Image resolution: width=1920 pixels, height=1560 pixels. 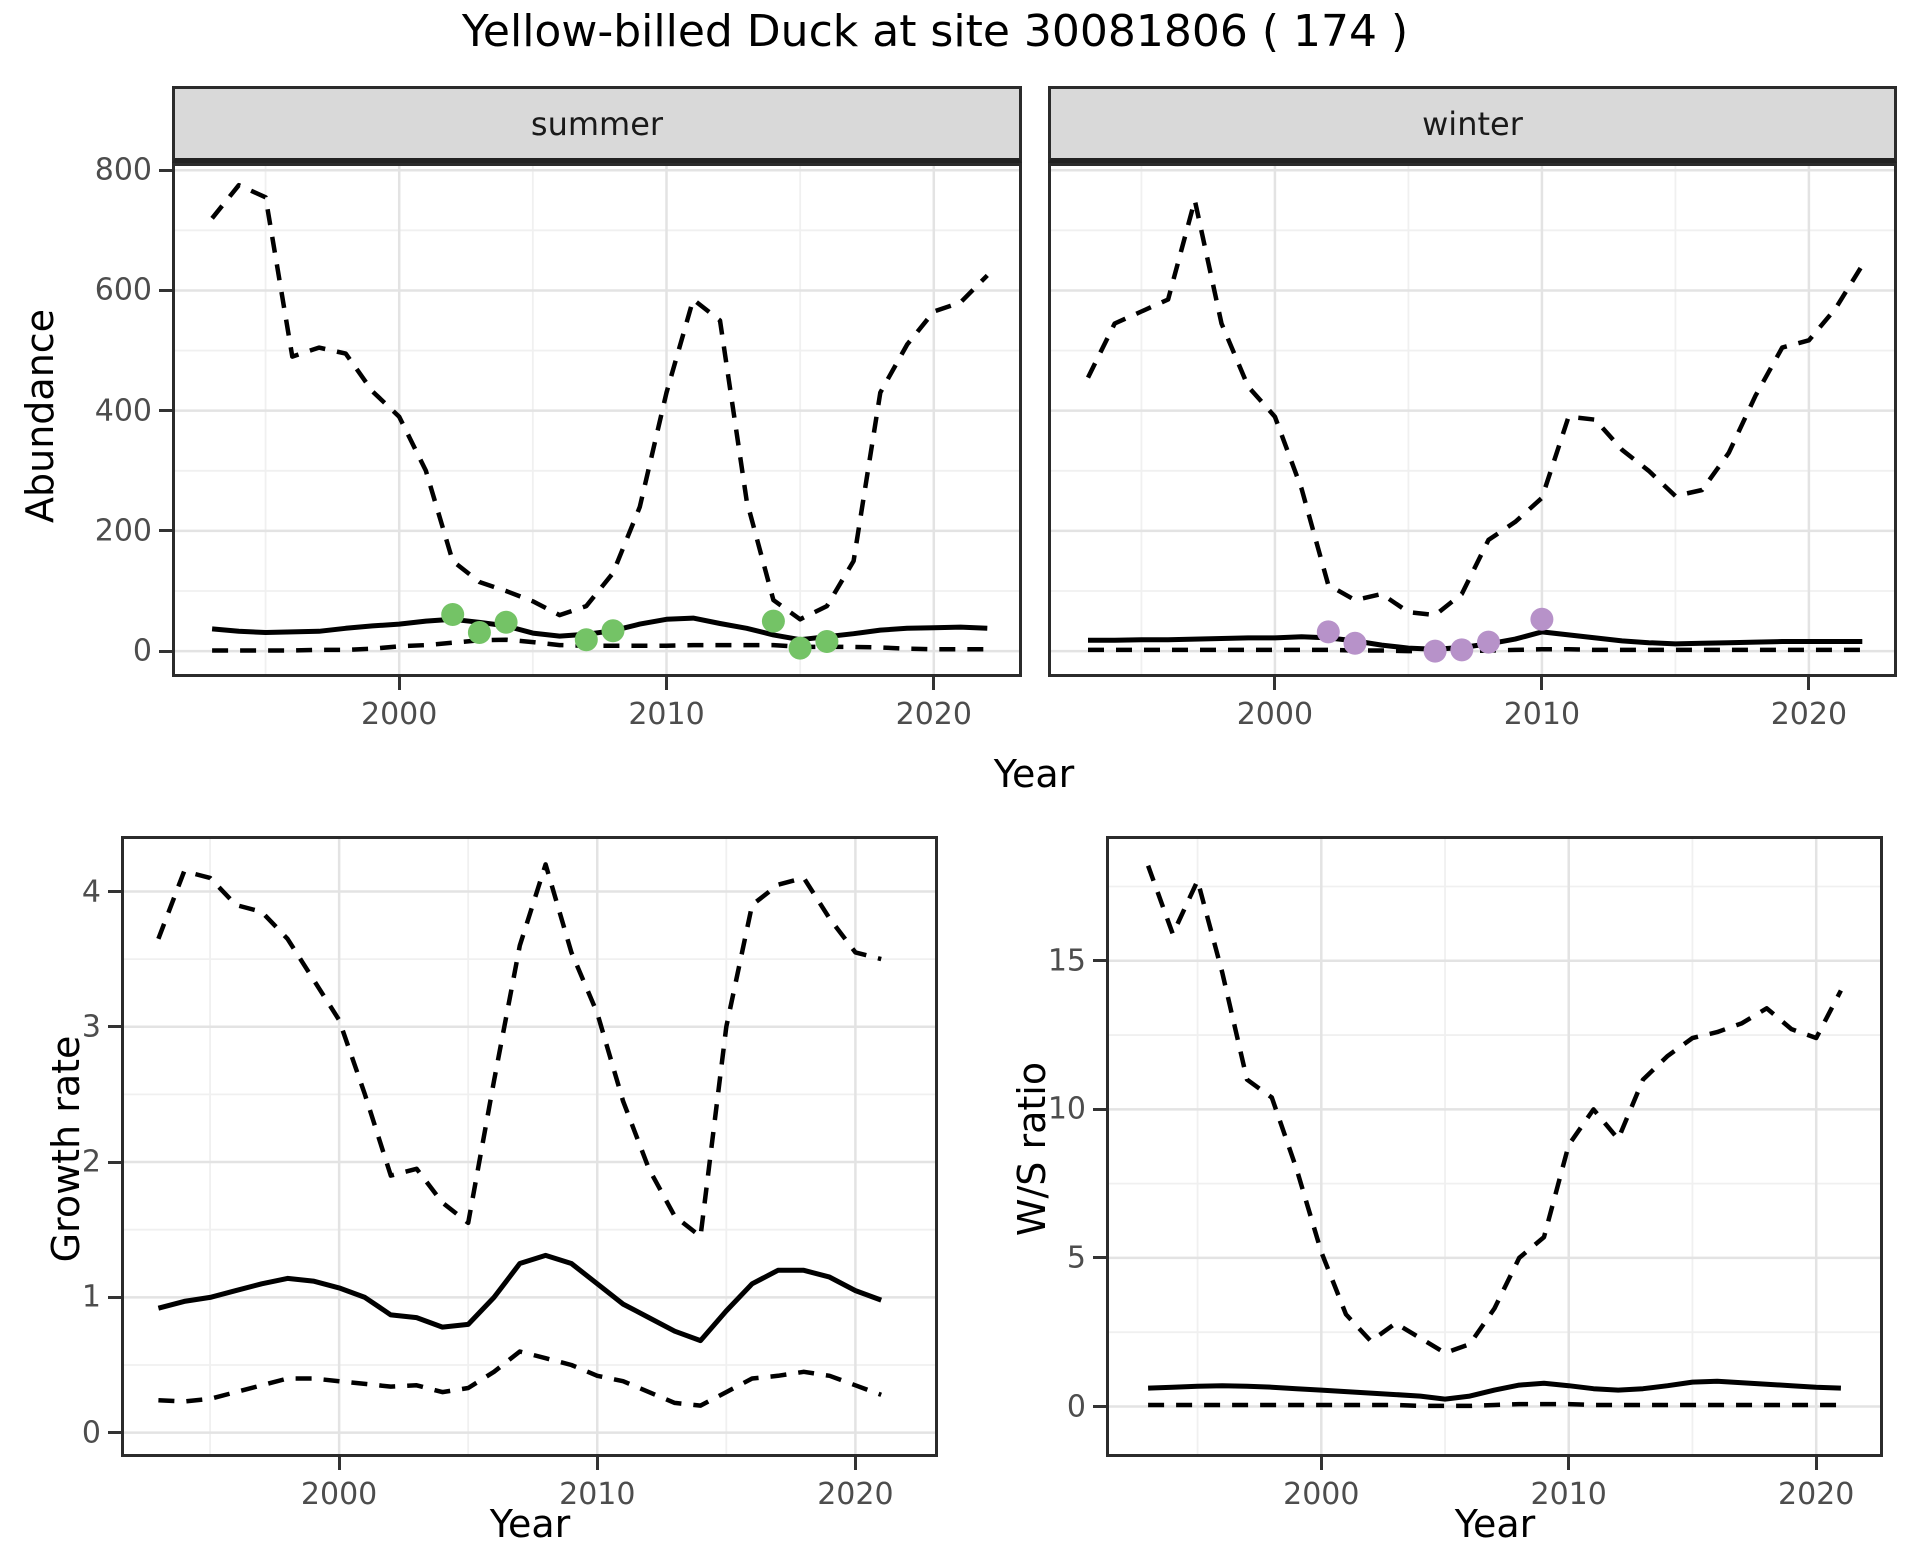 What do you see at coordinates (1494, 1390) in the screenshot?
I see `ws_ratio-mean-line` at bounding box center [1494, 1390].